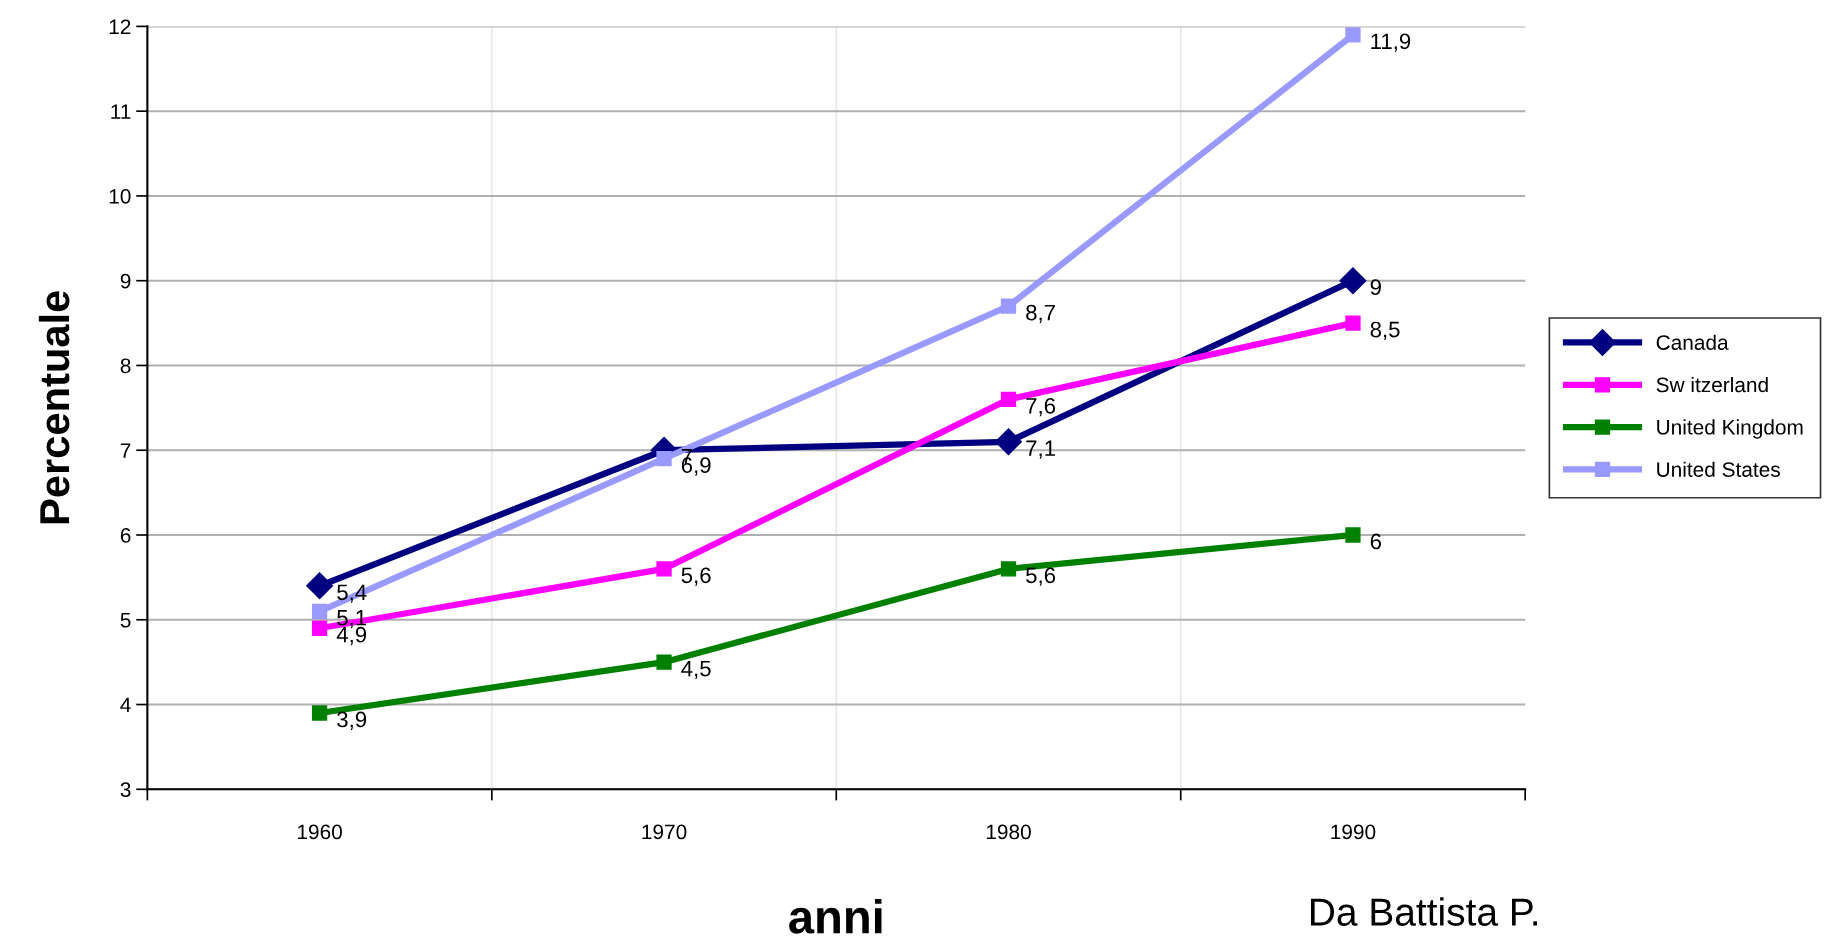  Describe the element at coordinates (352, 593) in the screenshot. I see `data-label: 5,4` at that location.